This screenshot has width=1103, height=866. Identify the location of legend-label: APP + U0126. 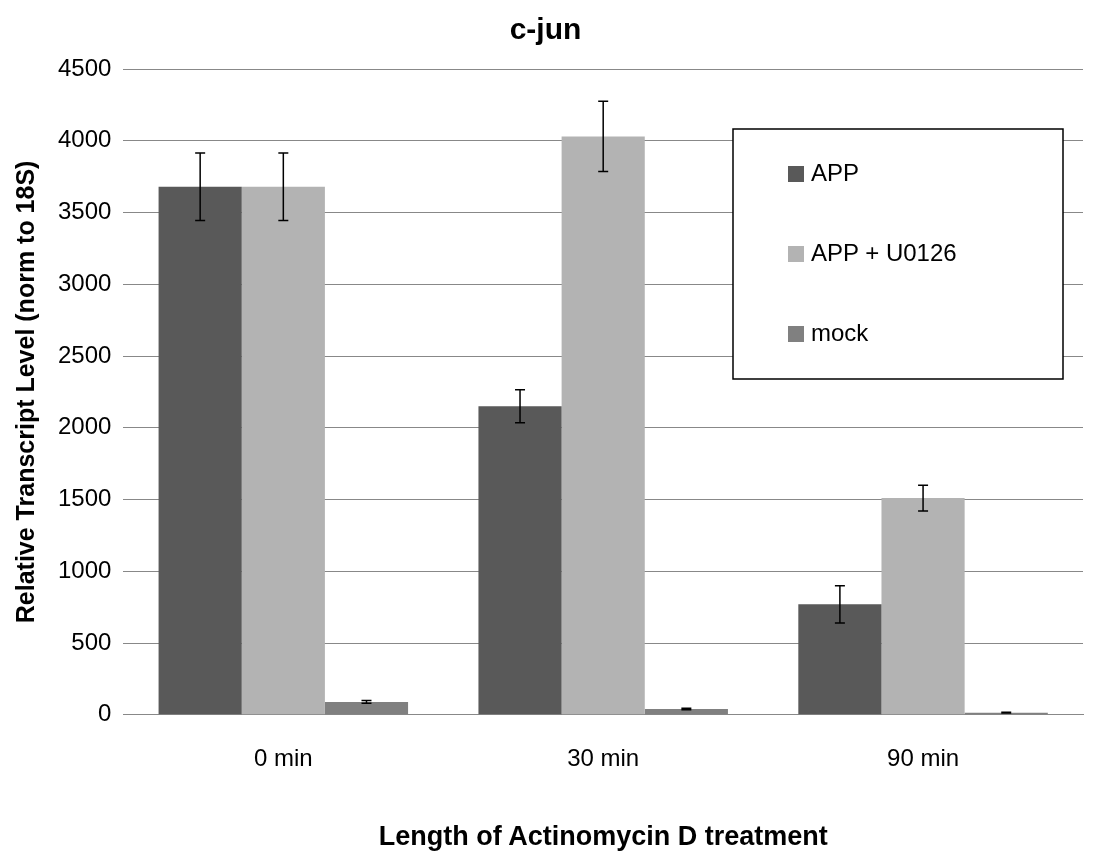
(884, 252).